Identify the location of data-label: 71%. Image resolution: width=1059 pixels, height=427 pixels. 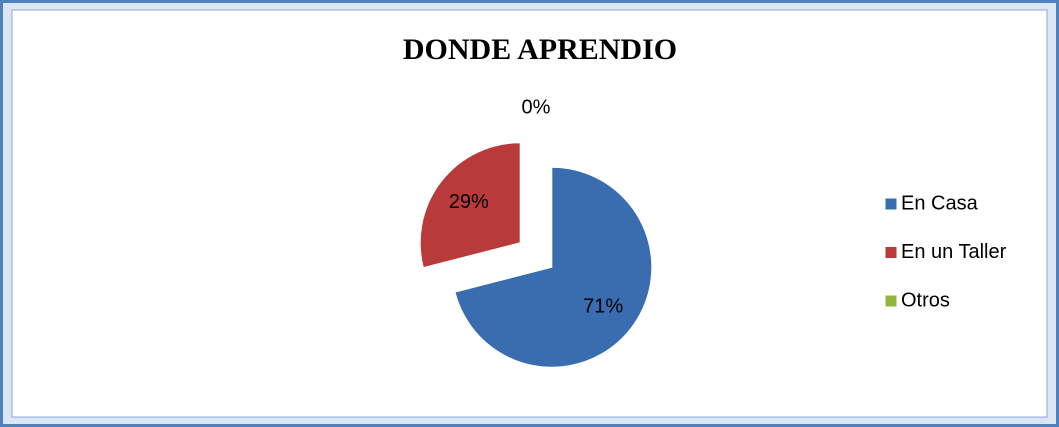
(603, 306).